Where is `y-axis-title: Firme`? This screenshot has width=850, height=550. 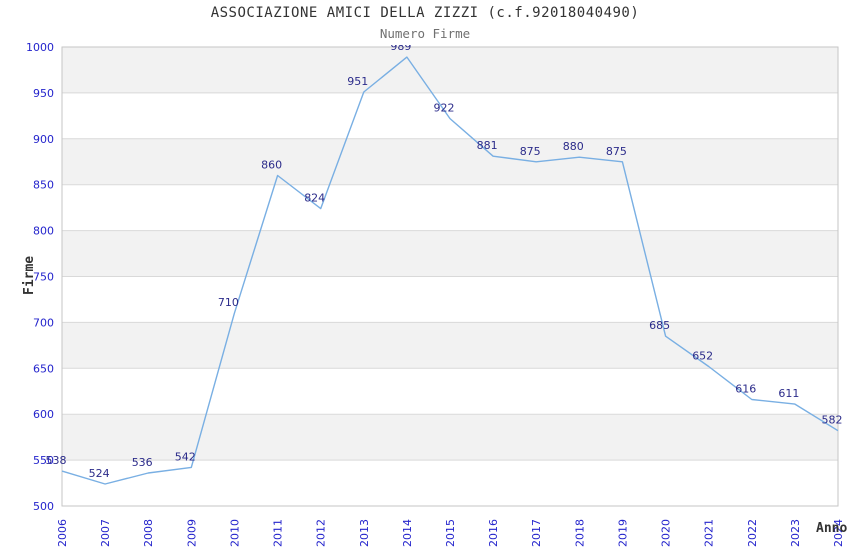 y-axis-title: Firme is located at coordinates (29, 275).